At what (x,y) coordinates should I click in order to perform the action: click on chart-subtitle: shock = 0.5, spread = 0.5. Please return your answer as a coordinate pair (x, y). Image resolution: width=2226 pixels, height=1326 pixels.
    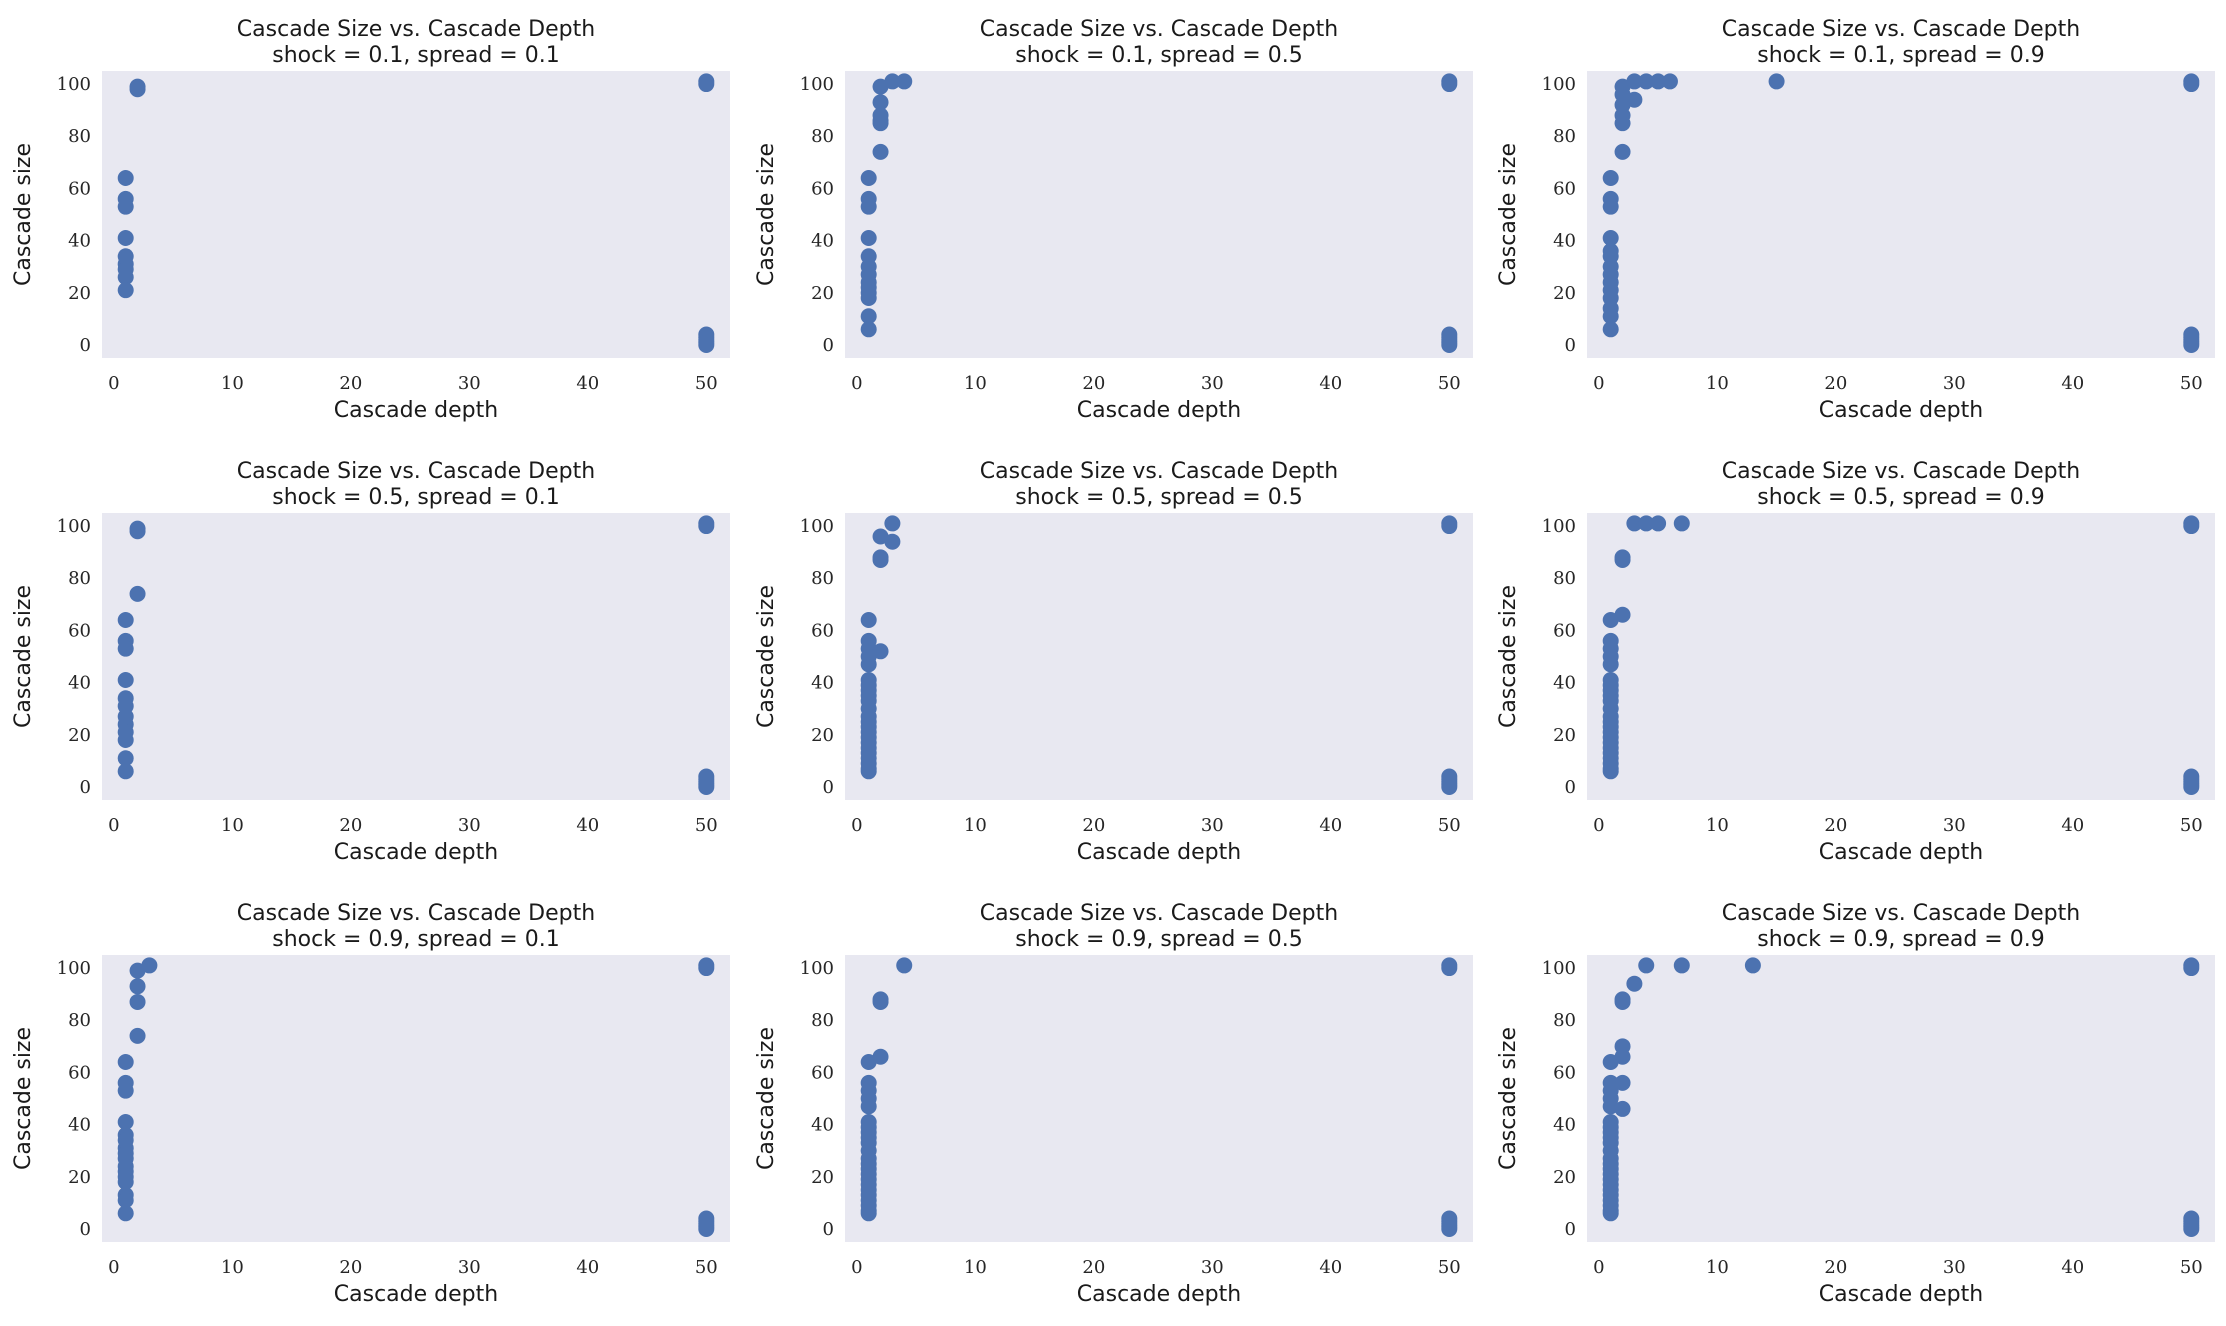
    Looking at the image, I should click on (1158, 497).